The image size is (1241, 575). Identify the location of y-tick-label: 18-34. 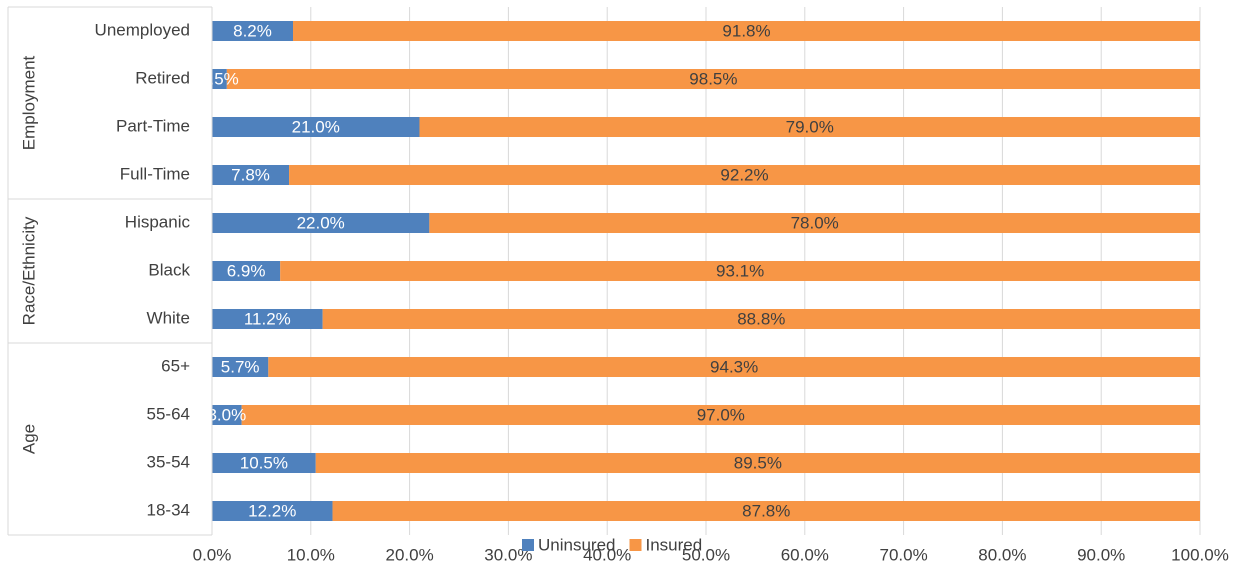
(168, 509).